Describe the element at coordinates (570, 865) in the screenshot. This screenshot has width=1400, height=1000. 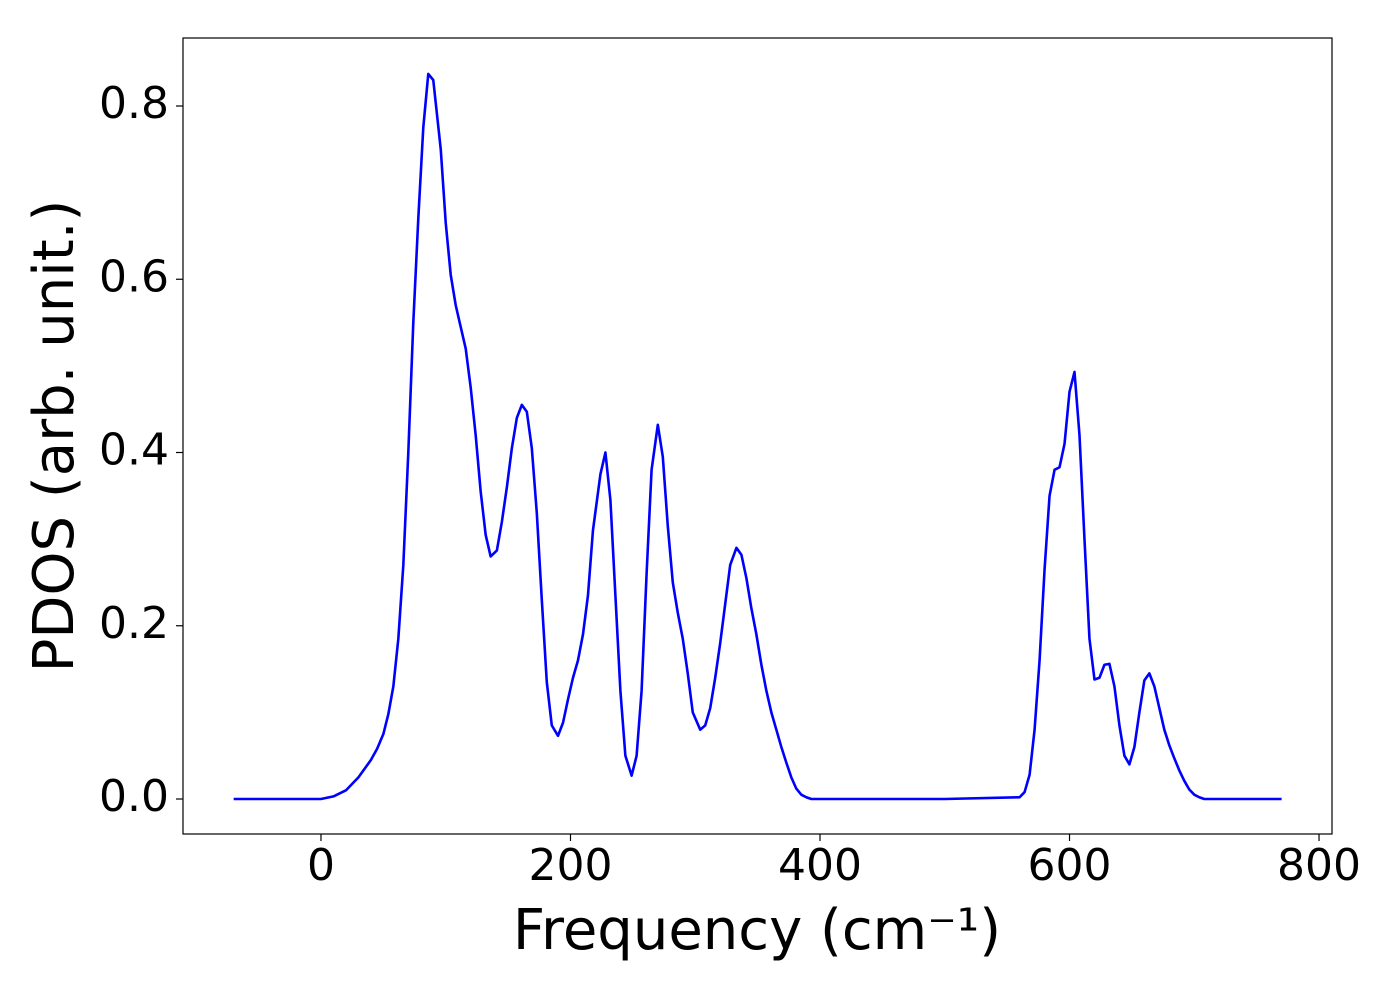
I see `x-tick-label: 200` at that location.